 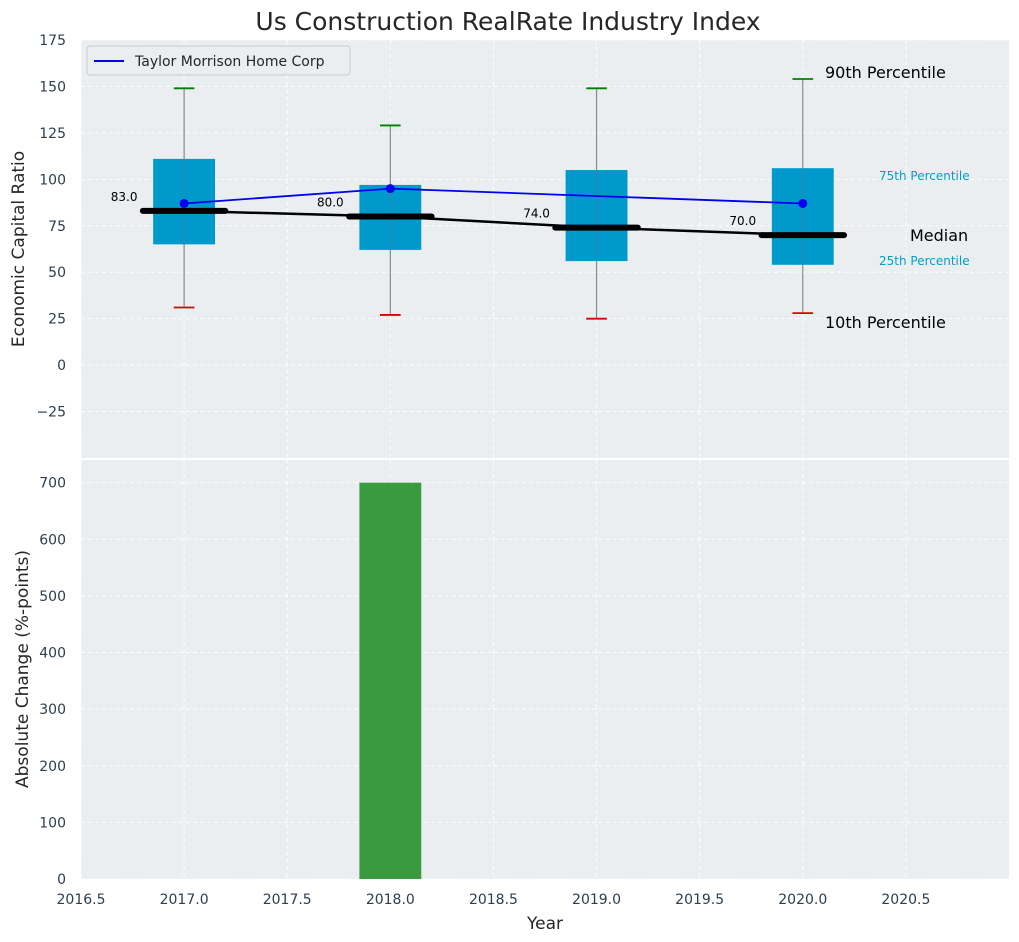 I want to click on bottom-y-axis-label: Absolute Change (%-points), so click(x=23, y=669).